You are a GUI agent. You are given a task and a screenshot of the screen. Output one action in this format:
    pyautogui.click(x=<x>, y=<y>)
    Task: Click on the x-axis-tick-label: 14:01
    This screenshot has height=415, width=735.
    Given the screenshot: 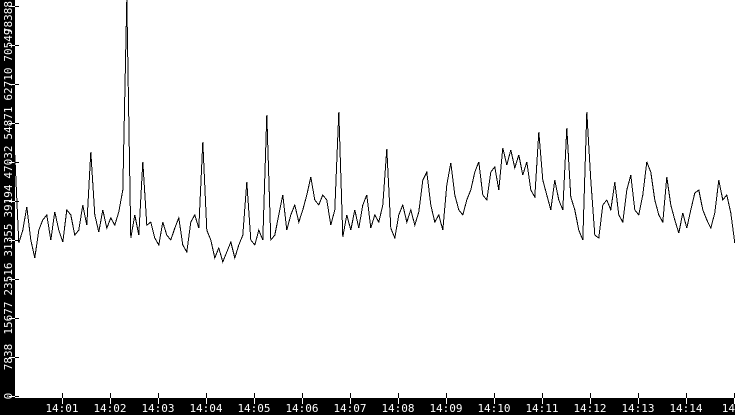 What is the action you would take?
    pyautogui.click(x=61, y=408)
    